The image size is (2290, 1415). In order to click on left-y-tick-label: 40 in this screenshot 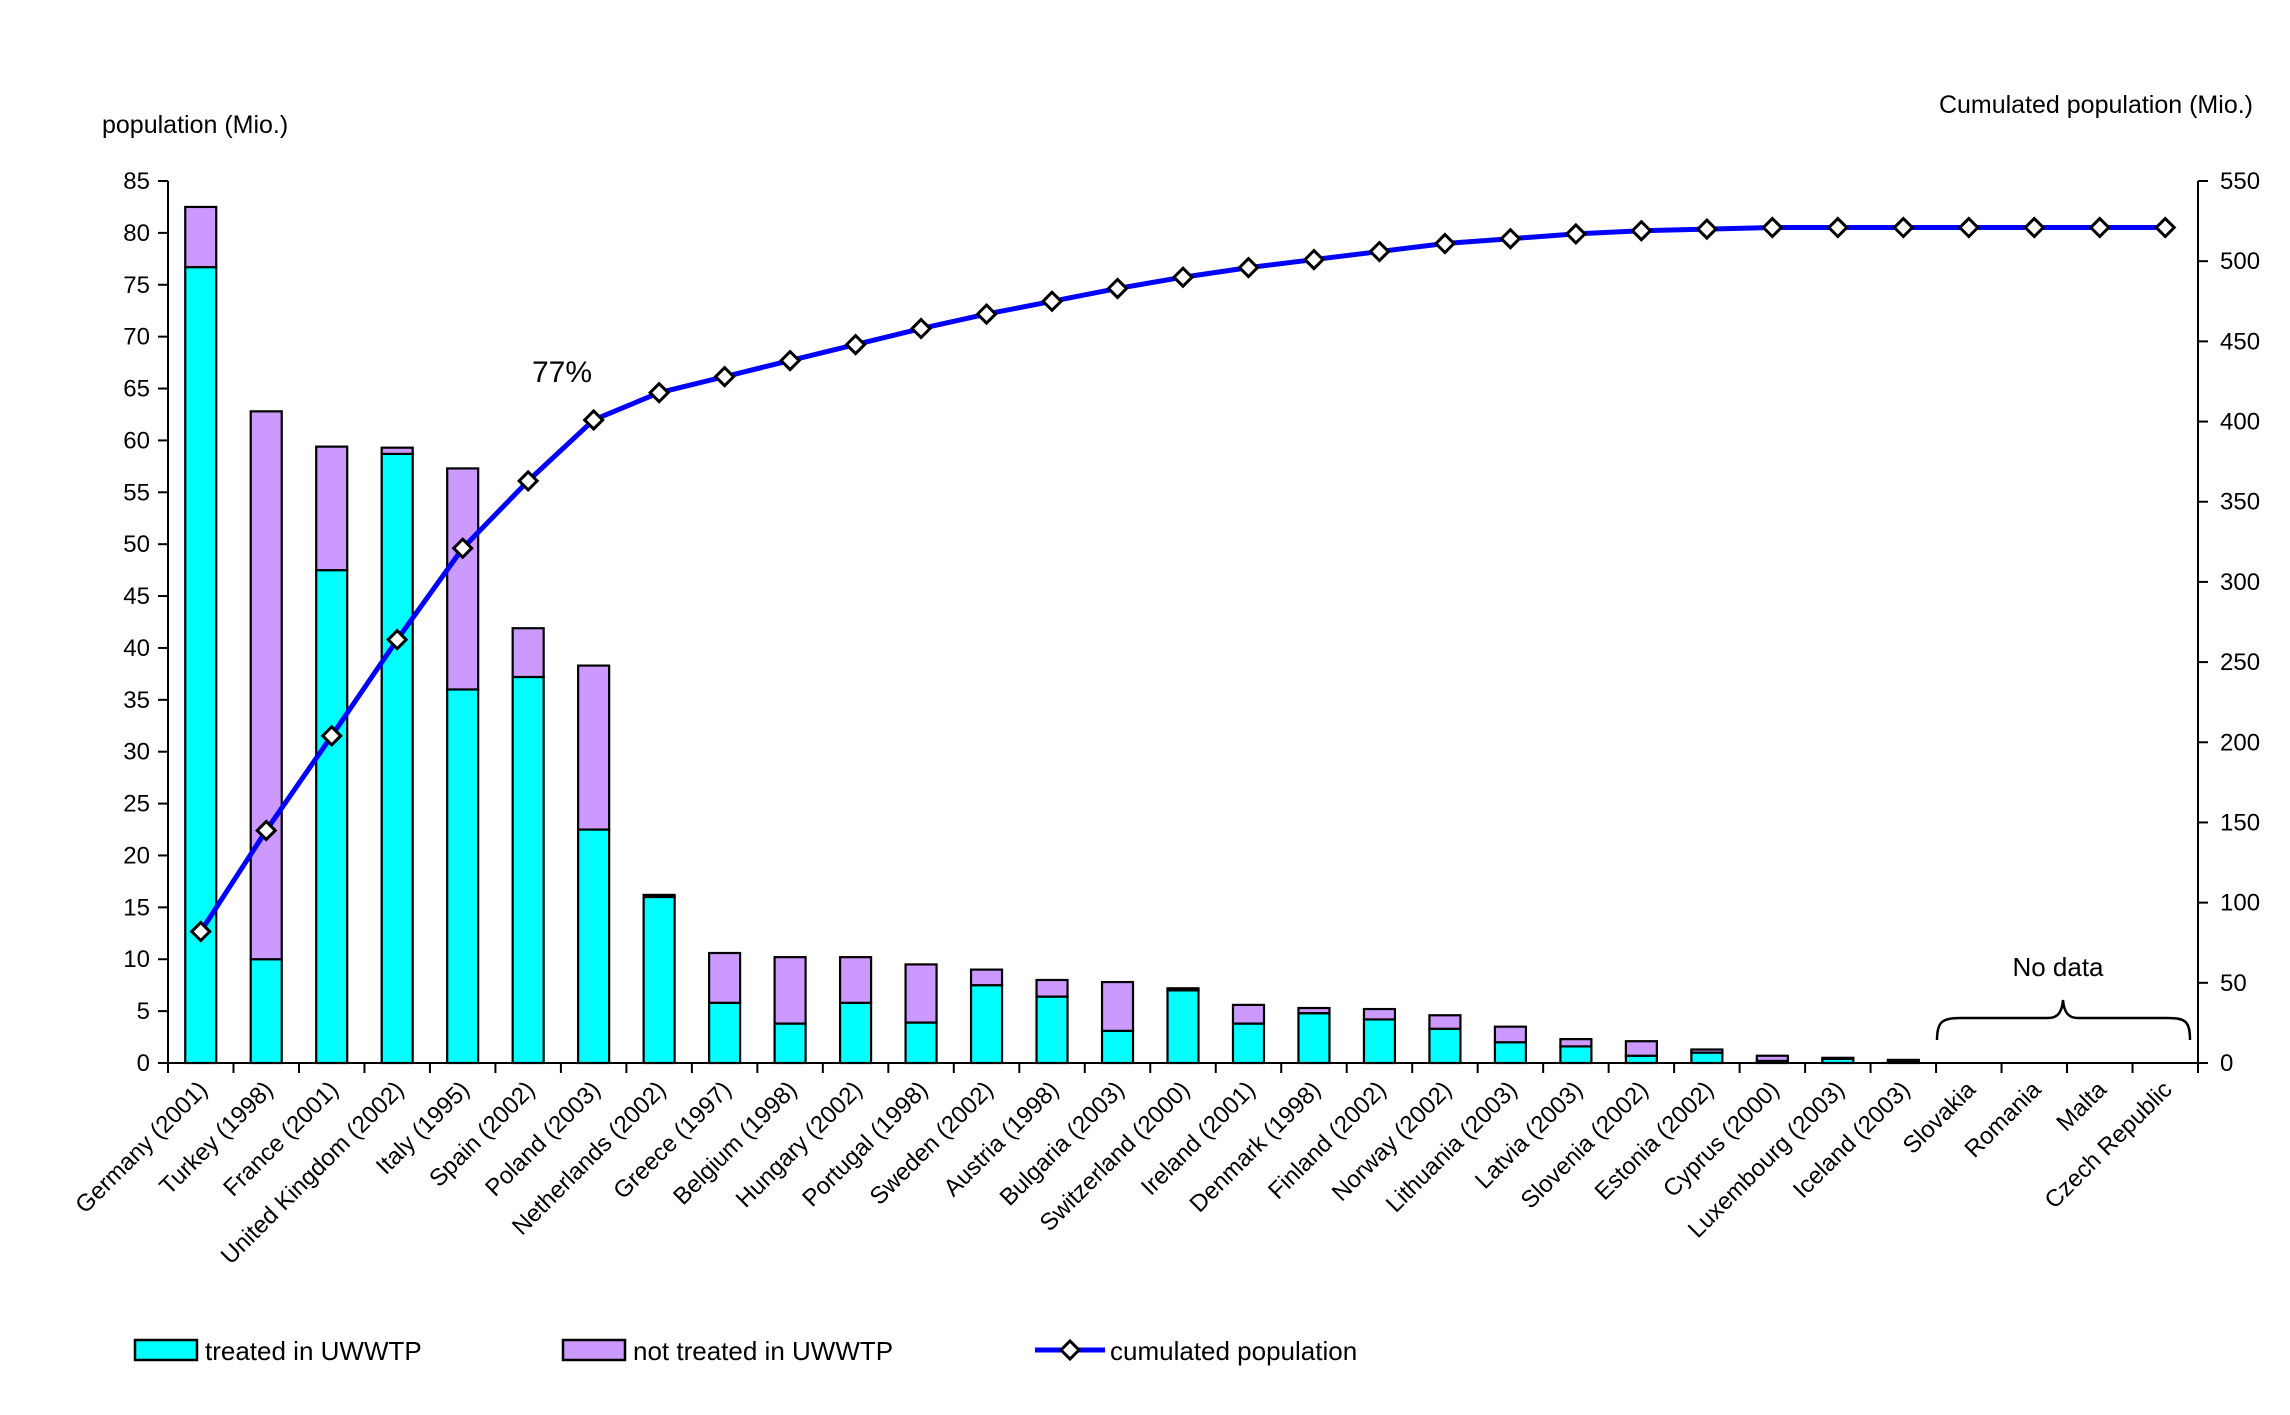, I will do `click(136, 648)`.